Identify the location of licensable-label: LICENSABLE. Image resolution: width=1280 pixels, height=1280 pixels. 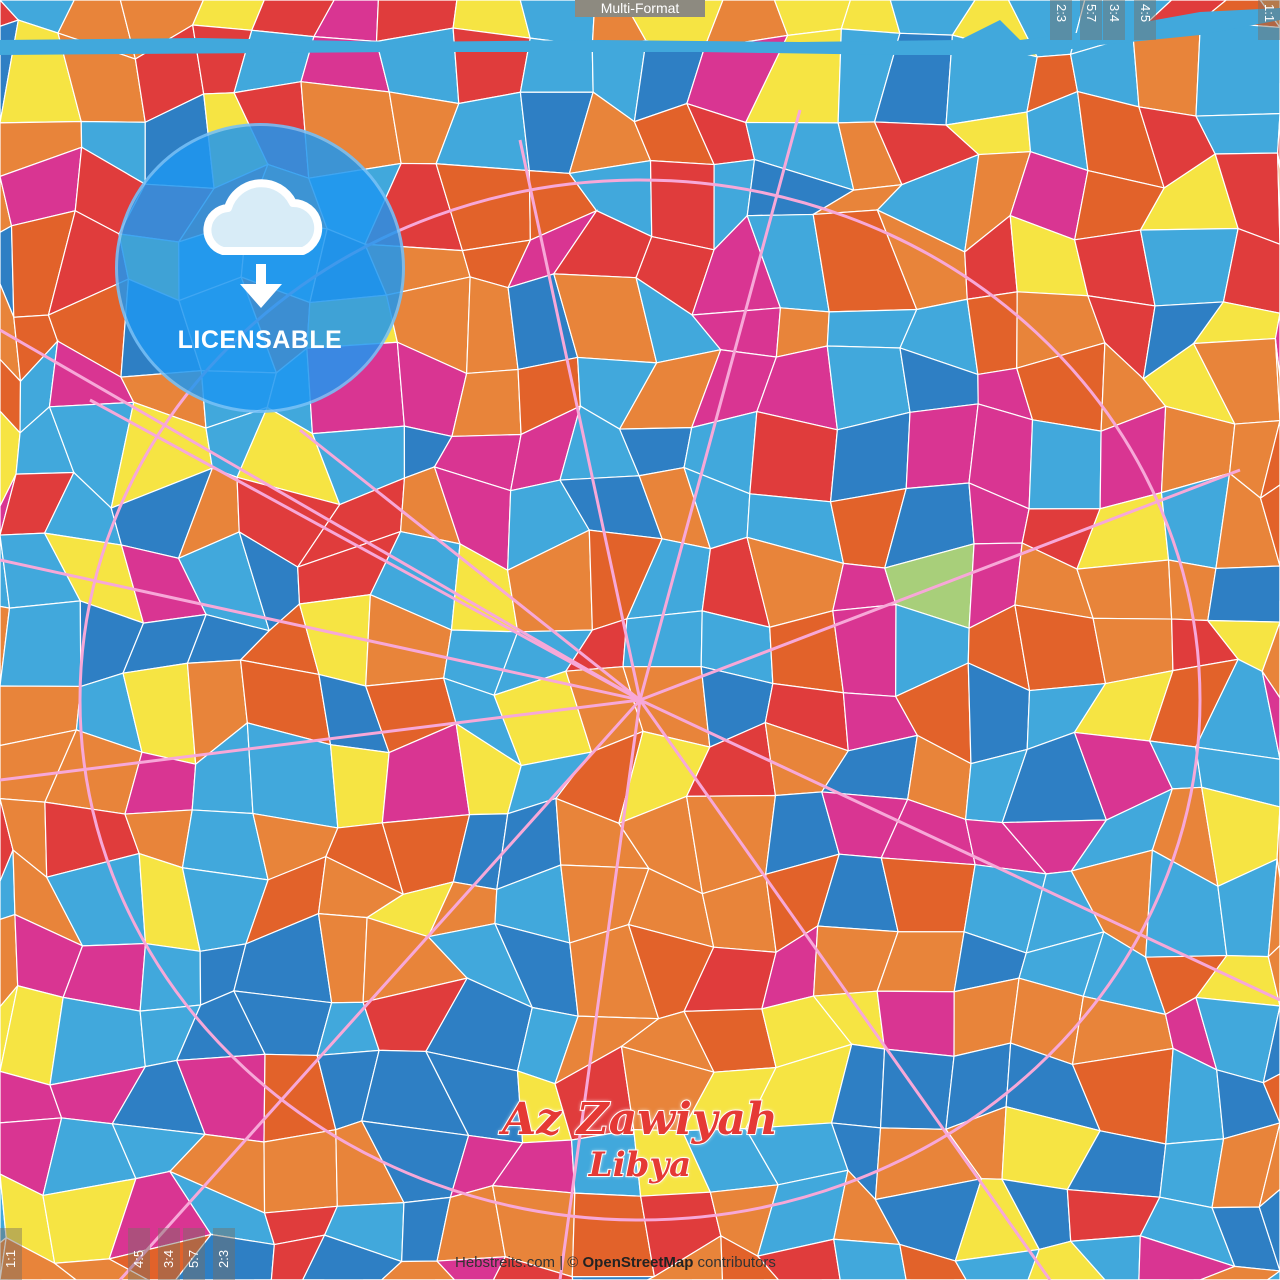
(260, 340).